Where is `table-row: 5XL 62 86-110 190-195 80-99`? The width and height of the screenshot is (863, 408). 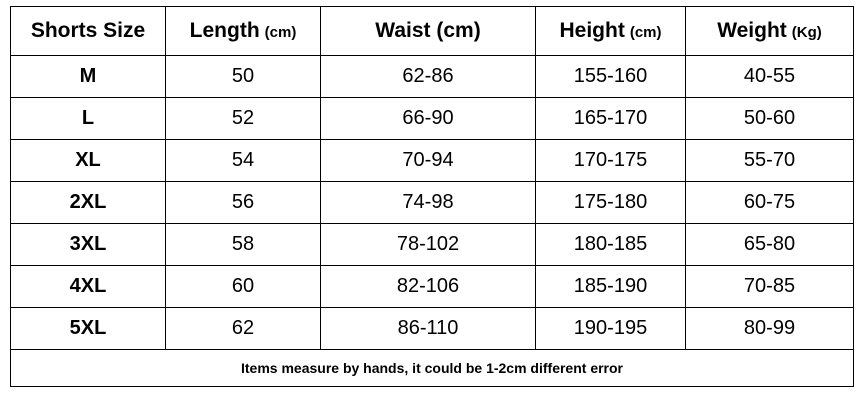
table-row: 5XL 62 86-110 190-195 80-99 is located at coordinates (432, 328).